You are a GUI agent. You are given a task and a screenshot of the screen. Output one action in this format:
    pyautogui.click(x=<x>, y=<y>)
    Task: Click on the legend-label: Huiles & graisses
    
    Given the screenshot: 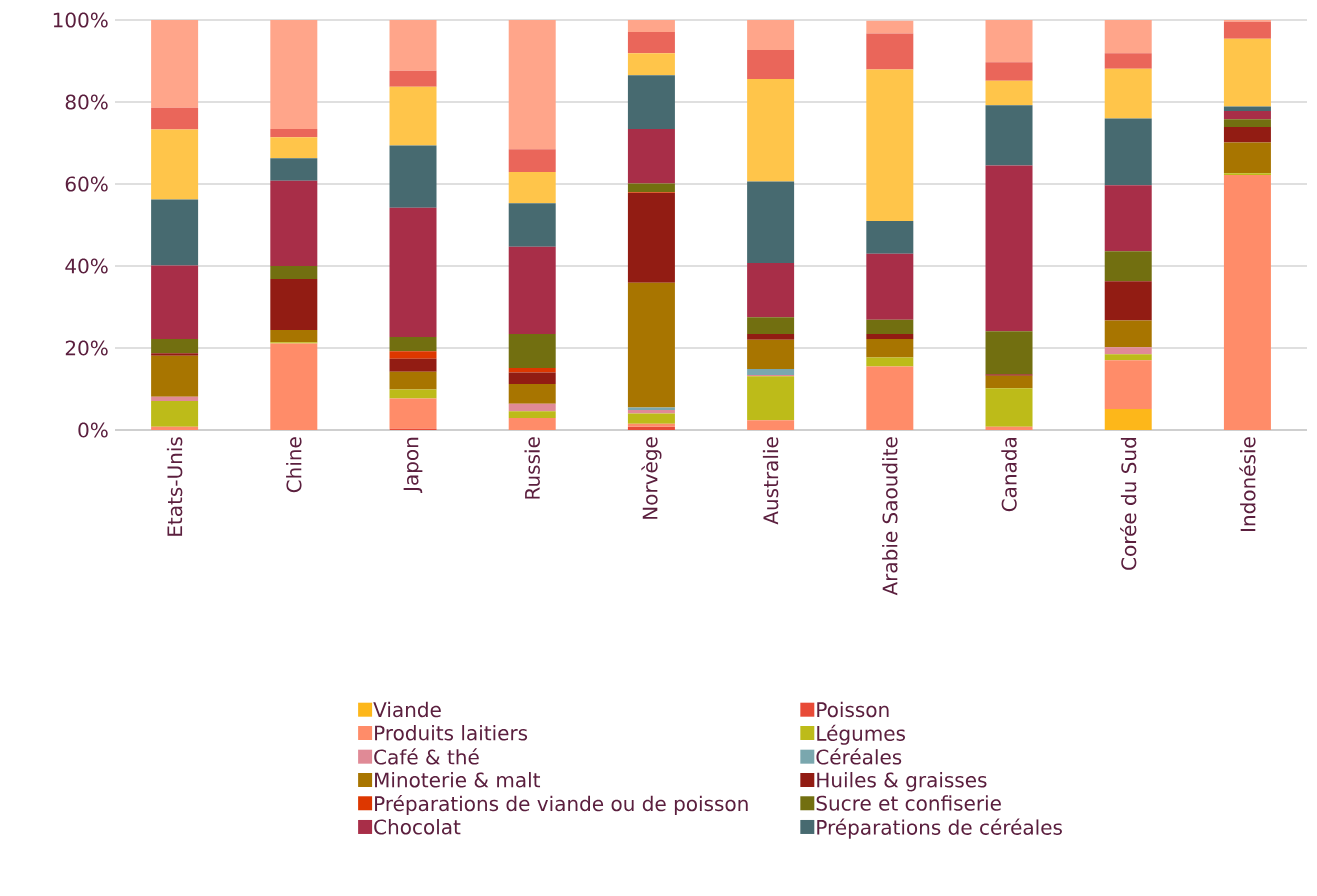 What is the action you would take?
    pyautogui.click(x=902, y=782)
    